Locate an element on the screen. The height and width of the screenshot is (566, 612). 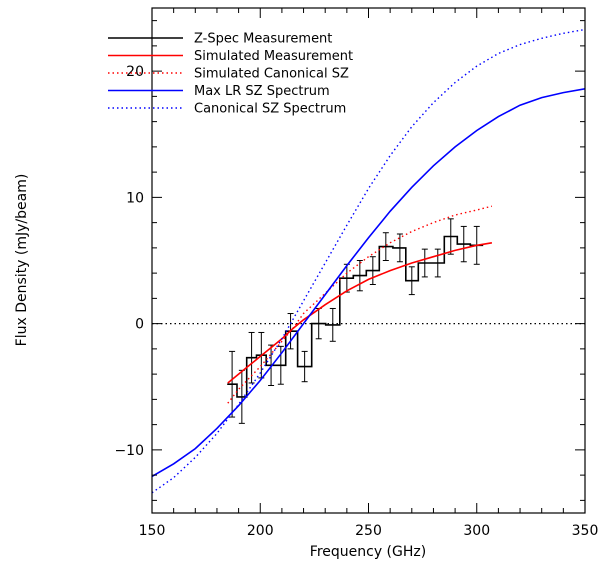
legend-label: Canonical SZ Spectrum is located at coordinates (270, 109).